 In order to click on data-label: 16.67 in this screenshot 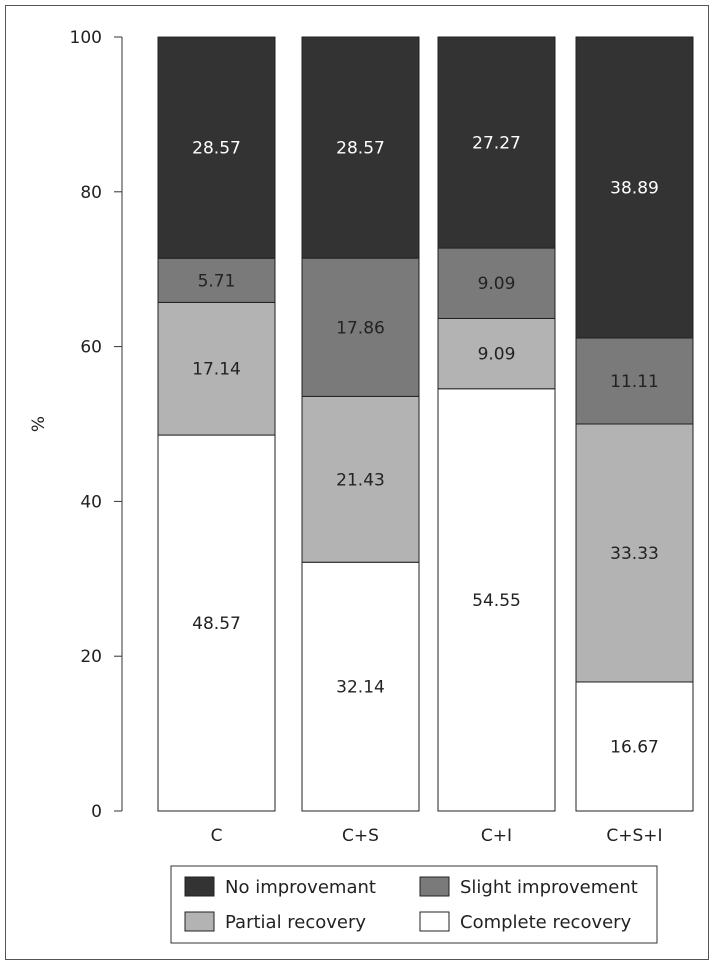, I will do `click(634, 747)`.